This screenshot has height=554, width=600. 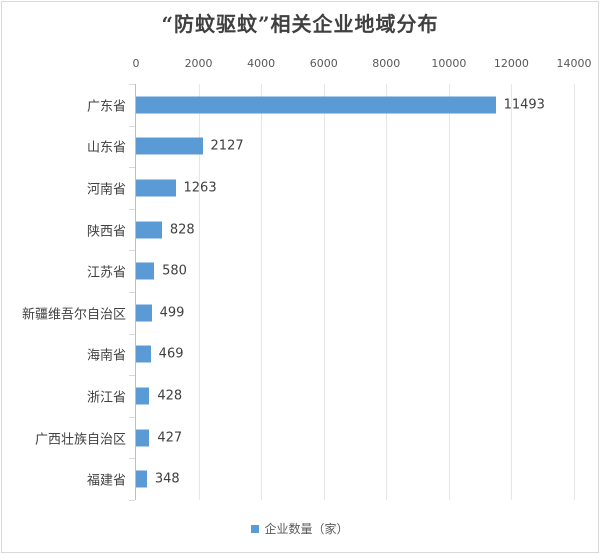 What do you see at coordinates (136, 63) in the screenshot?
I see `x-tick-label: 0` at bounding box center [136, 63].